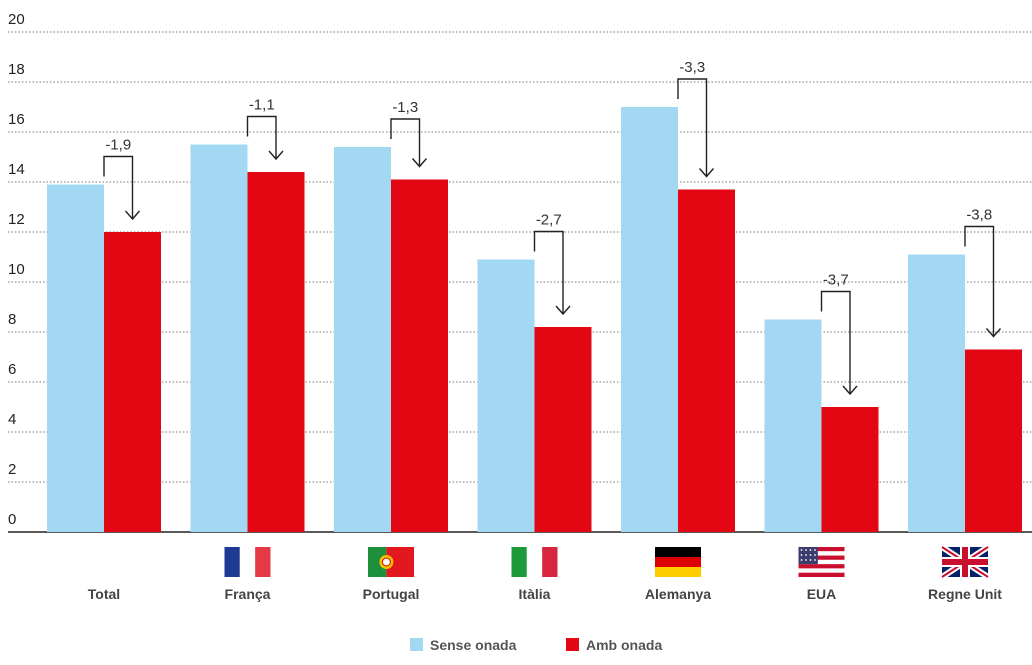 Image resolution: width=1032 pixels, height=665 pixels. What do you see at coordinates (822, 594) in the screenshot?
I see `category-label: EUA` at bounding box center [822, 594].